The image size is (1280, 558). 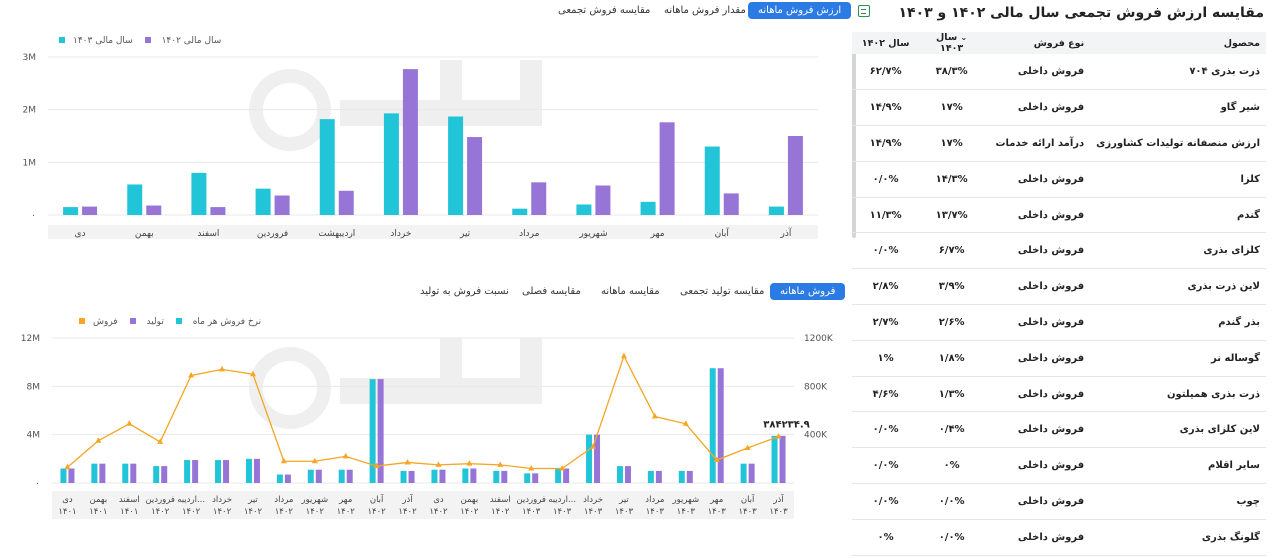 What do you see at coordinates (630, 291) in the screenshot?
I see `tab-monthly-comparison: مقایسه ماهانه` at bounding box center [630, 291].